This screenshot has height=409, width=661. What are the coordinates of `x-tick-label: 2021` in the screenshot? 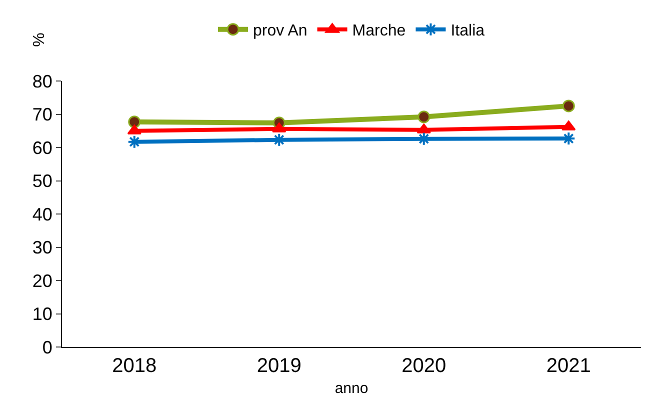 It's located at (568, 366).